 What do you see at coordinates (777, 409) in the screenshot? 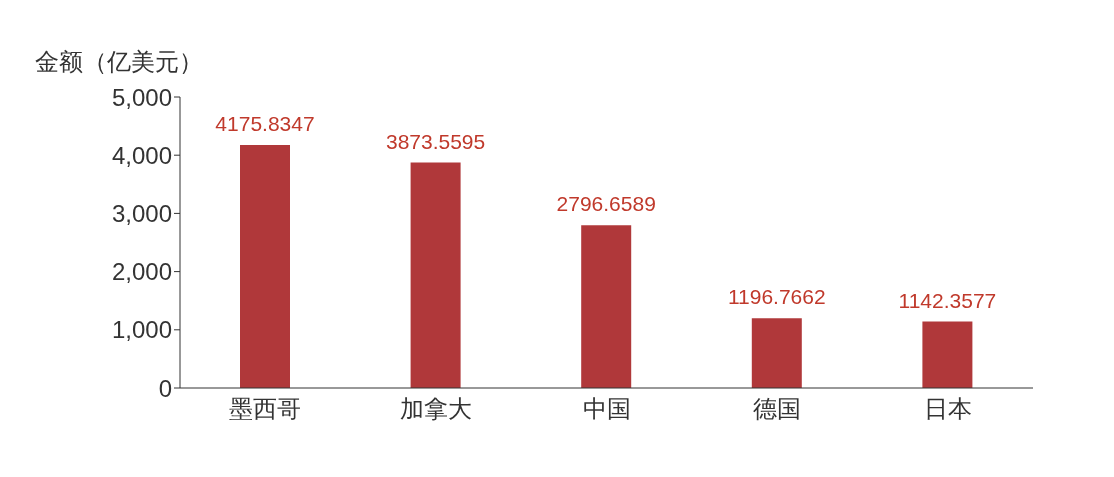
I see `x-tick-label: 德国` at bounding box center [777, 409].